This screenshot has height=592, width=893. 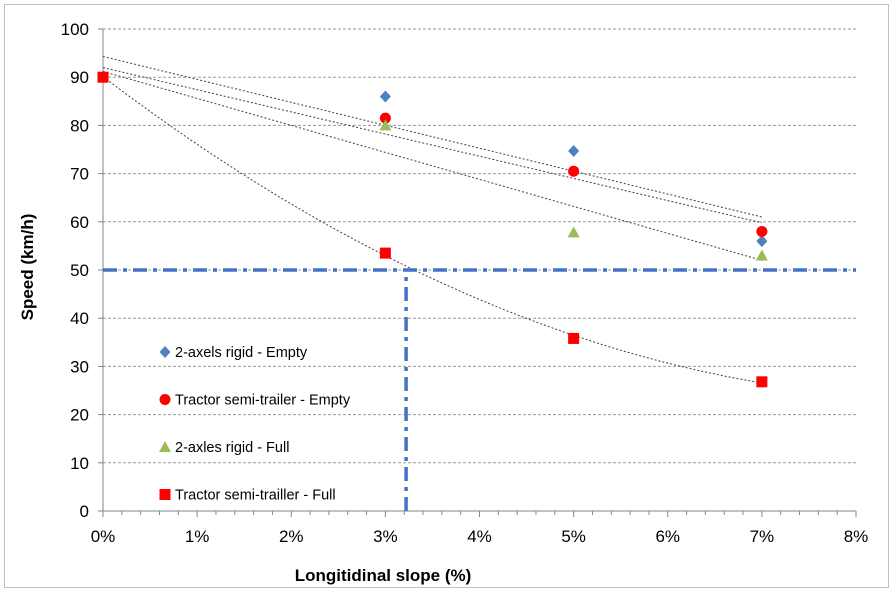 What do you see at coordinates (165, 494) in the screenshot?
I see `legend-marker-square` at bounding box center [165, 494].